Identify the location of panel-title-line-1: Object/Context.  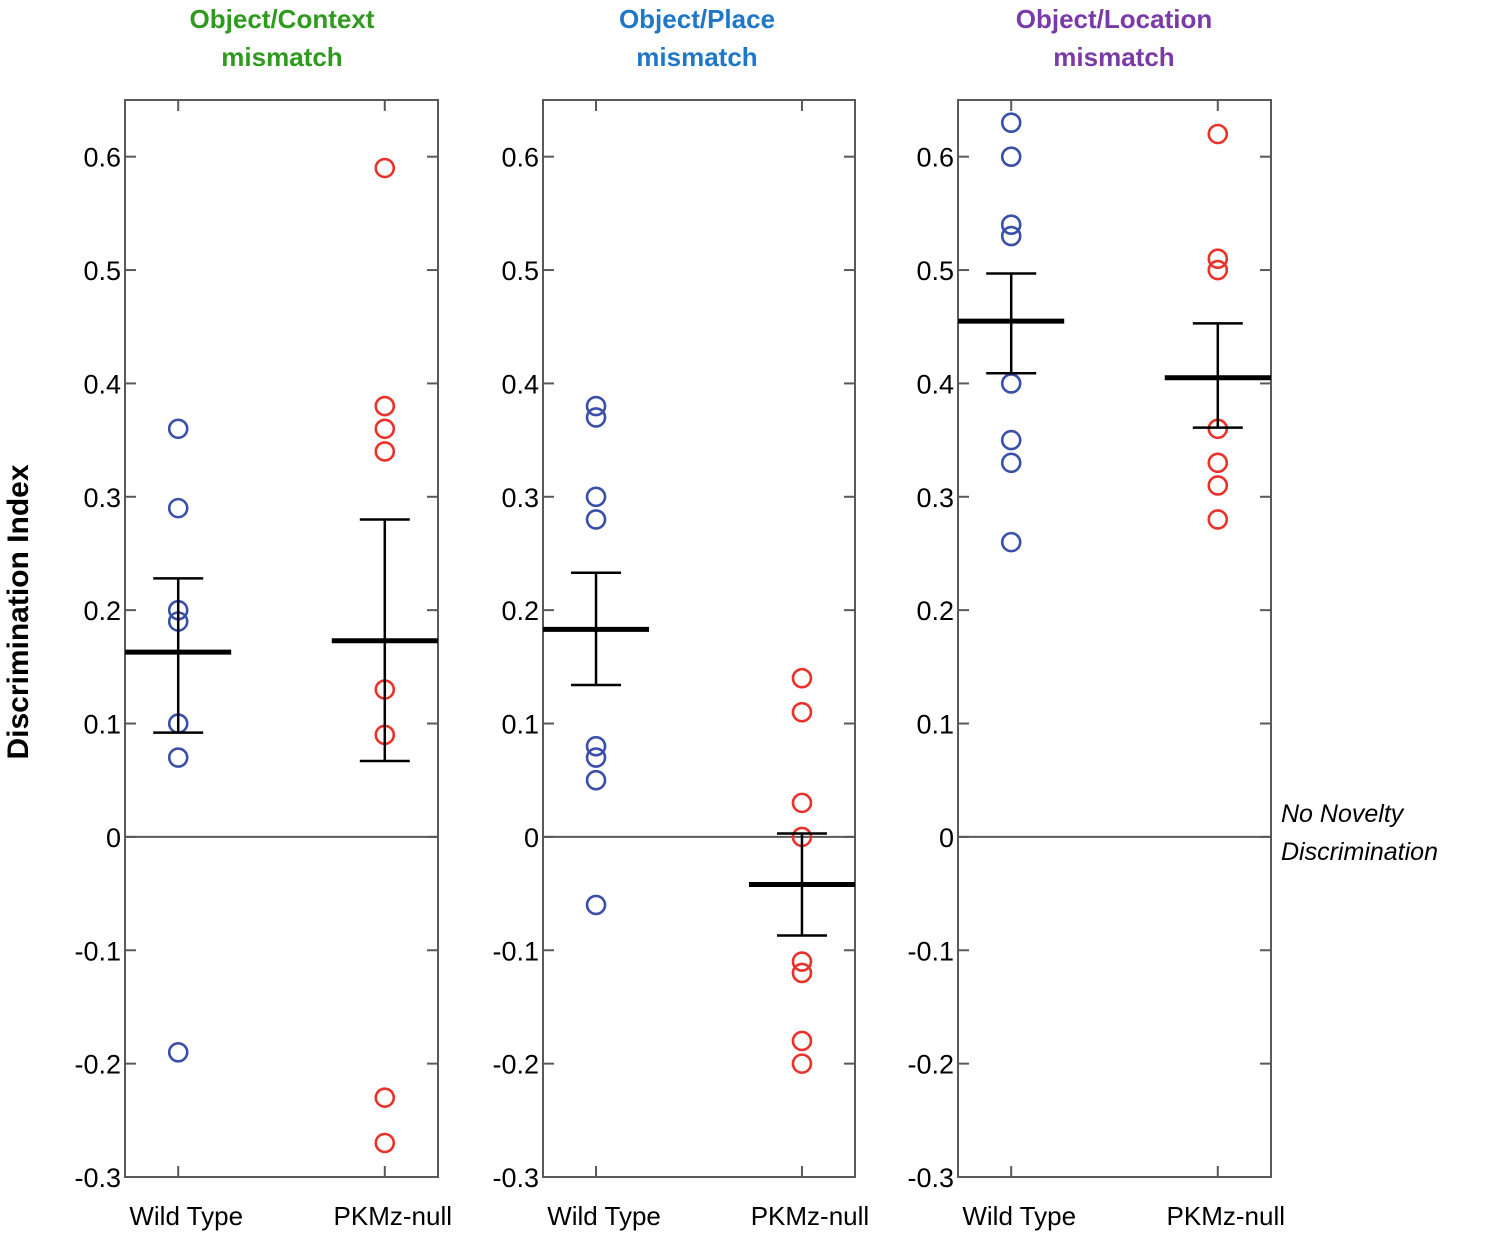
(282, 19).